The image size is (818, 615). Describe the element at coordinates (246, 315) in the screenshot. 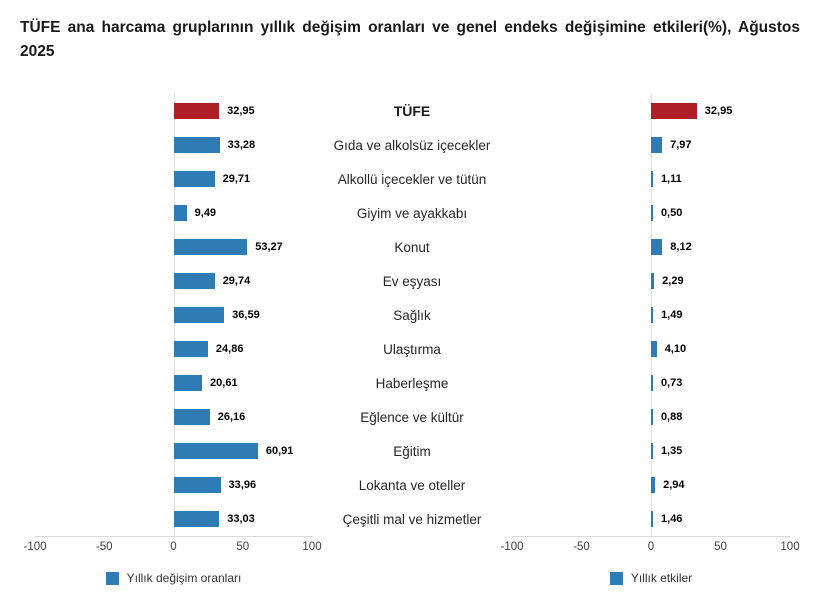

I see `value-label: 36,59` at that location.